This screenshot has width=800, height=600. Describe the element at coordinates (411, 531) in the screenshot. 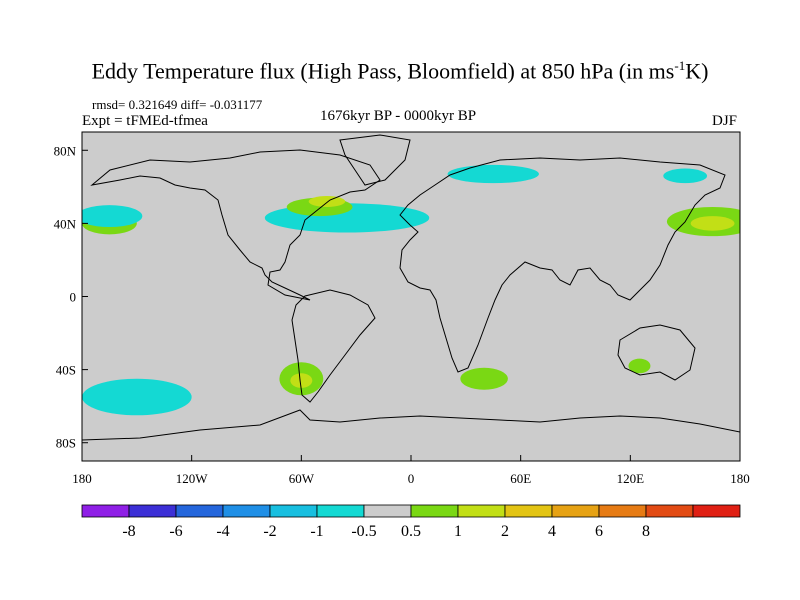

I see `colorbar-label: 0.5` at that location.